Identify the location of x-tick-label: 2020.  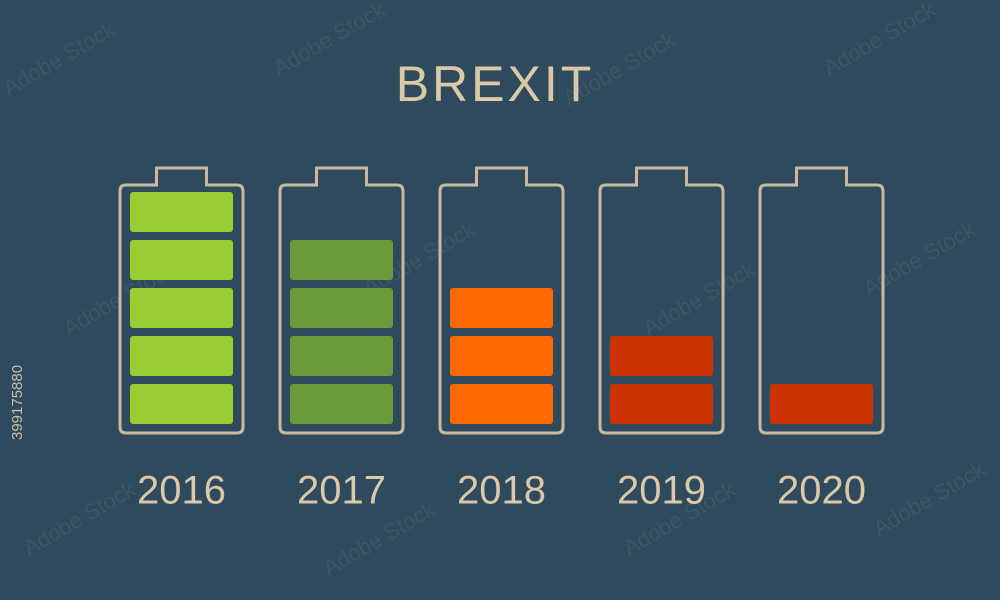
(821, 491).